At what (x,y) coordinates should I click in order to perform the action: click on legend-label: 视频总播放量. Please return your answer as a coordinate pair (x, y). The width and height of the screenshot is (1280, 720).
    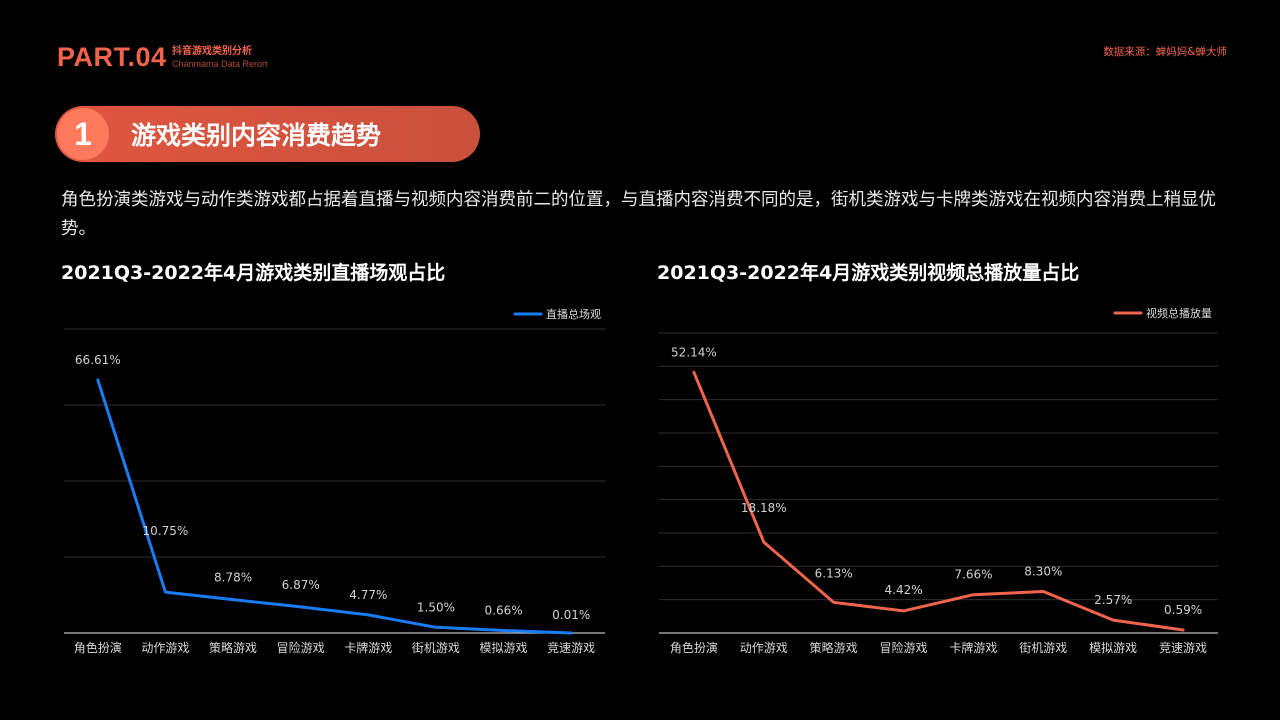
    Looking at the image, I should click on (1179, 313).